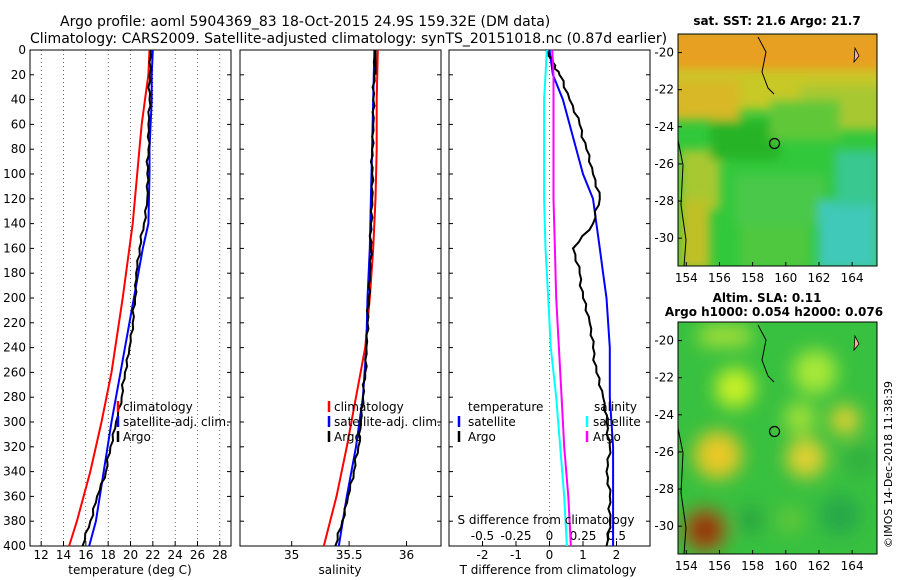  I want to click on difference-t-argo-line, so click(578, 298).